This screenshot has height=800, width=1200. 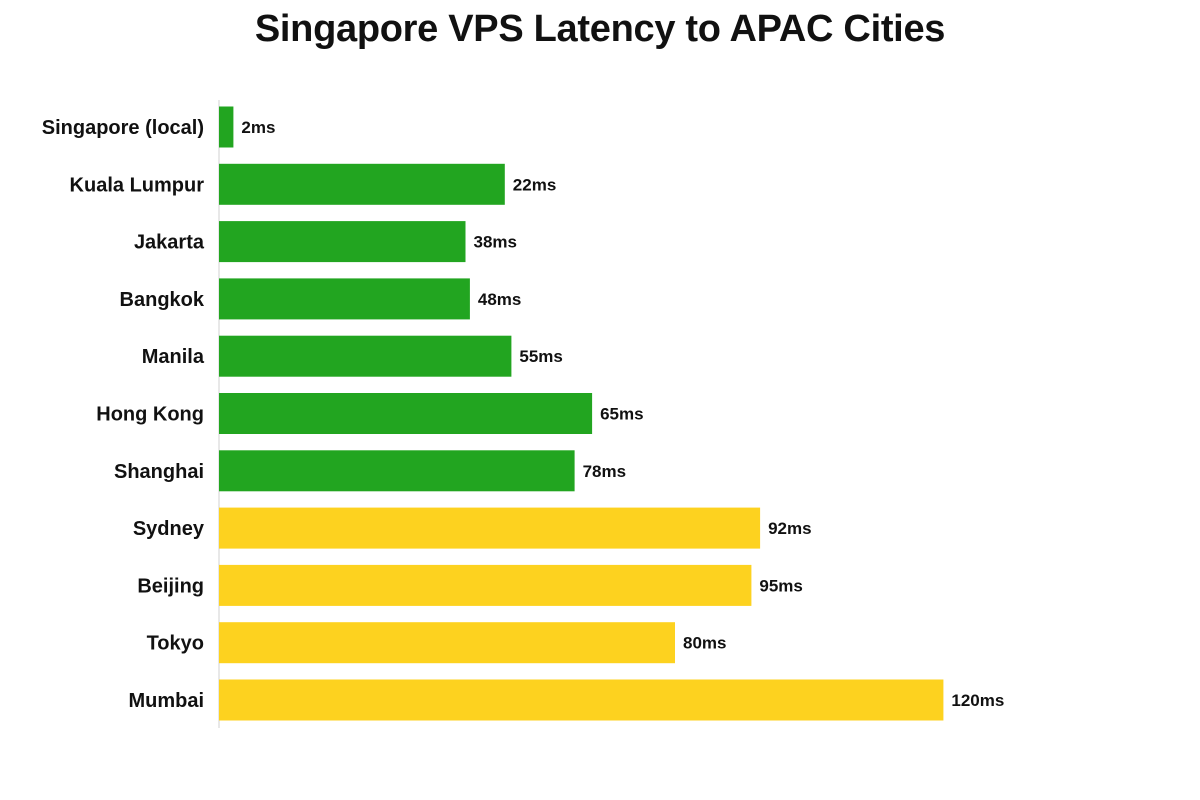 I want to click on chart-title: Singapore VPS Latency to APAC Cities, so click(x=600, y=29).